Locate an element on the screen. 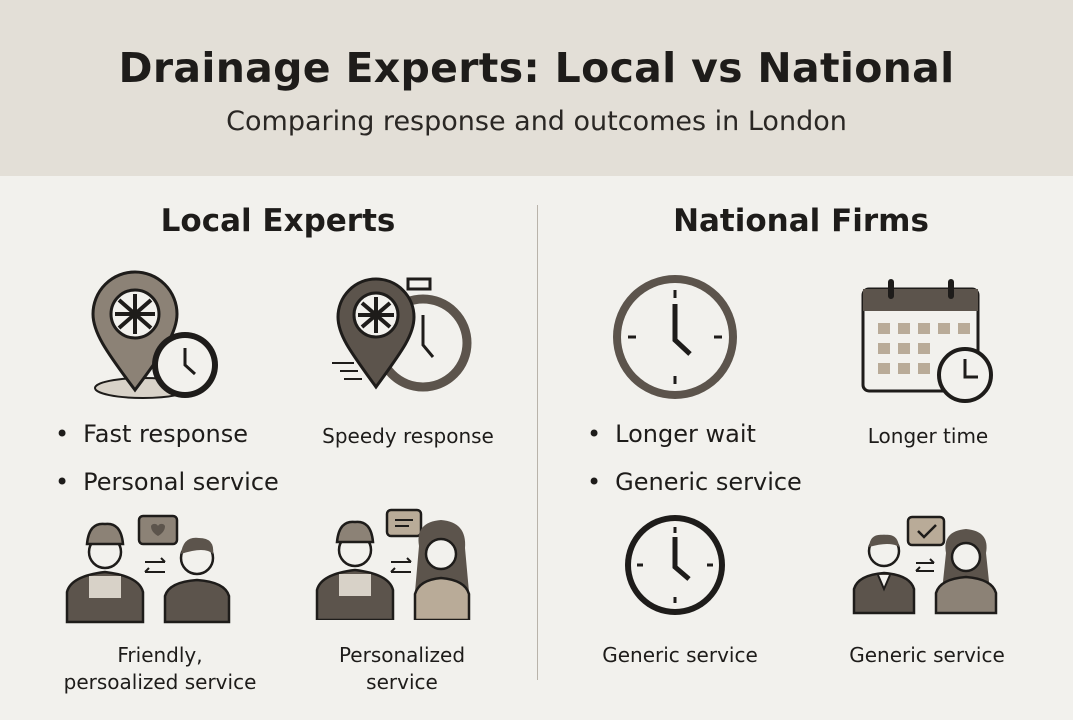 The width and height of the screenshot is (1073, 720). caption-line: Friendly, is located at coordinates (160, 655).